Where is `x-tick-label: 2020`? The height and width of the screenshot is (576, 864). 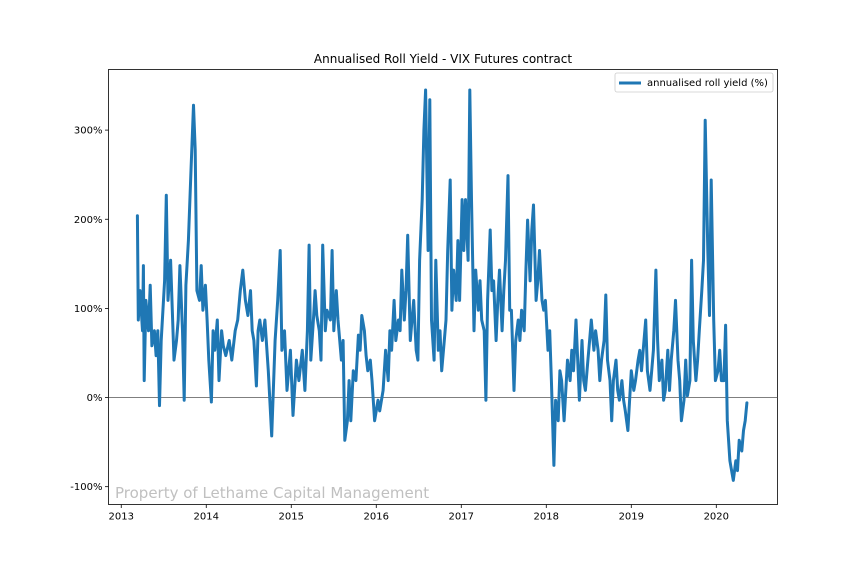 x-tick-label: 2020 is located at coordinates (716, 517).